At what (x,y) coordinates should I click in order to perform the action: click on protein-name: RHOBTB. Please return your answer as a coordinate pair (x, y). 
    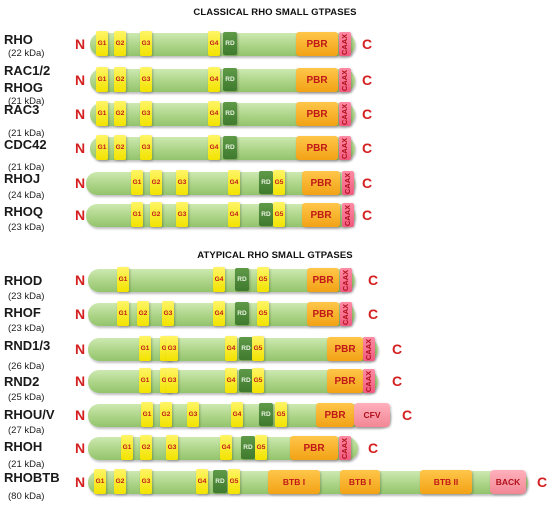
    Looking at the image, I should click on (32, 477).